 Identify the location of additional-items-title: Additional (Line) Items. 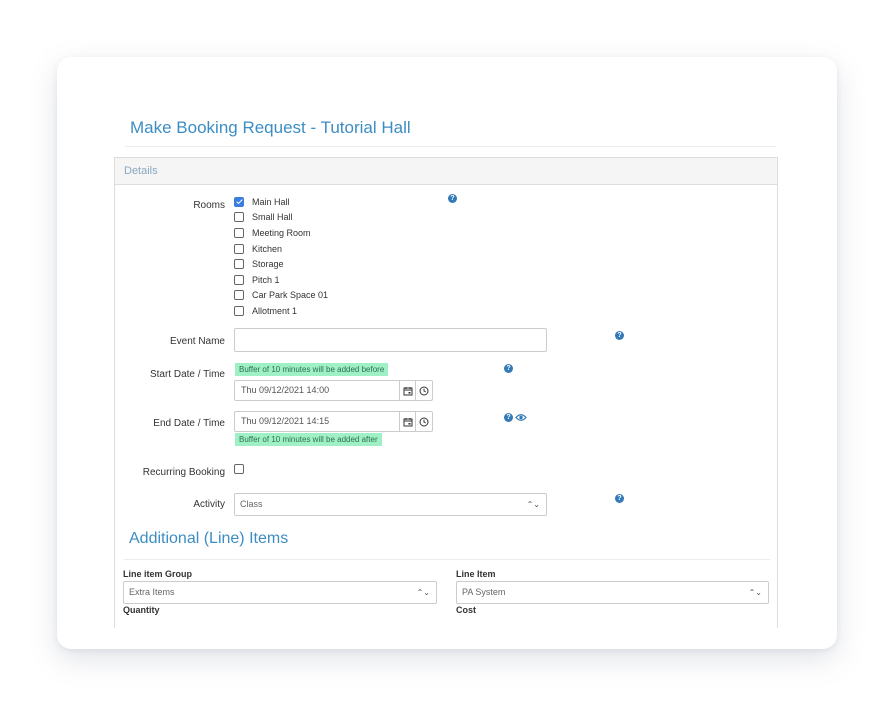
(209, 538).